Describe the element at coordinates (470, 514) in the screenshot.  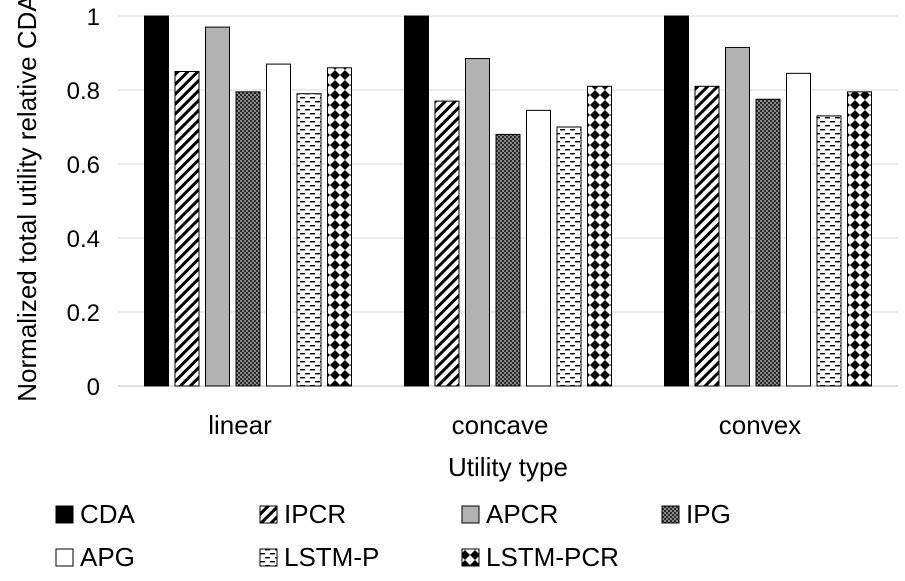
I see `legend-swatch-apcr` at that location.